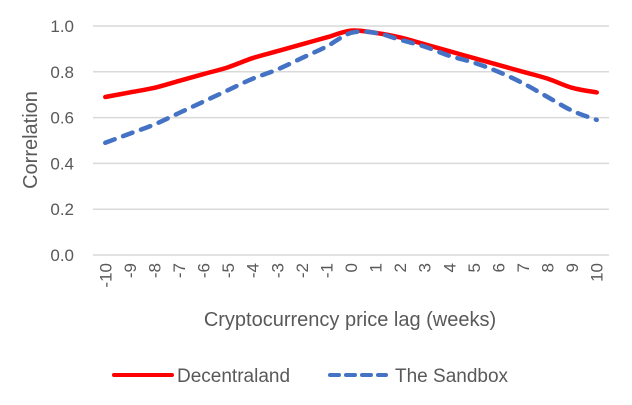 The height and width of the screenshot is (405, 632). I want to click on x-tick-label: 3, so click(425, 267).